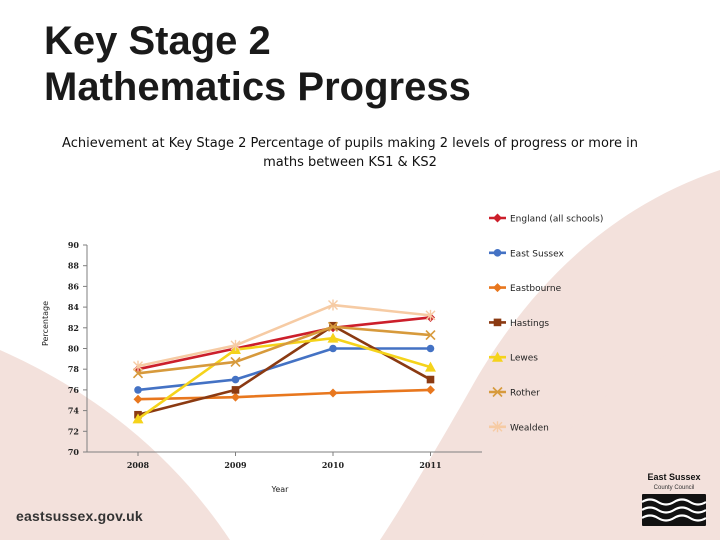  I want to click on y-tick-label: 80, so click(74, 349).